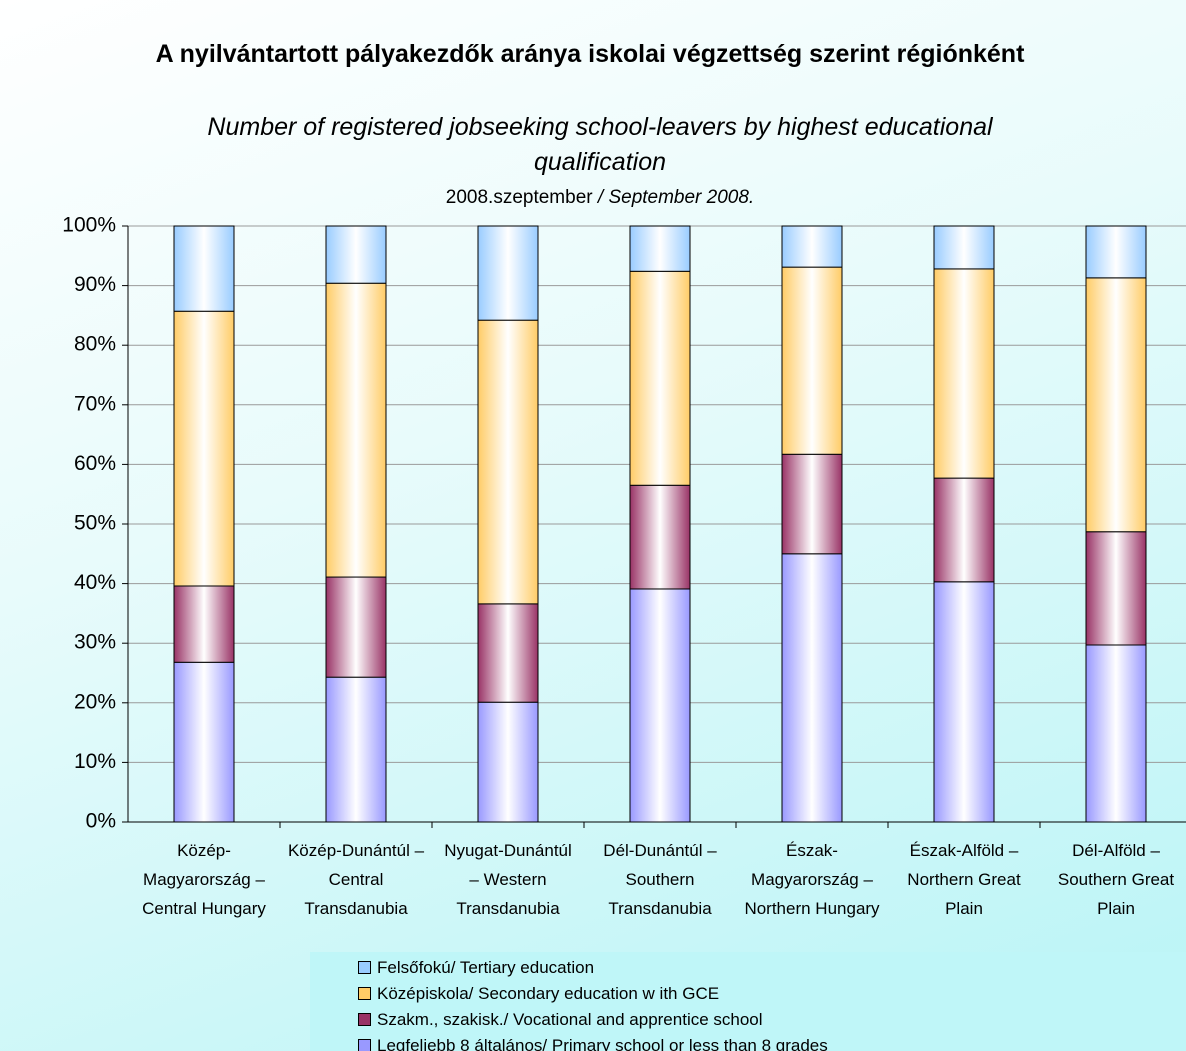 This screenshot has width=1186, height=1051. Describe the element at coordinates (95, 284) in the screenshot. I see `y-tick-label: 90%` at that location.